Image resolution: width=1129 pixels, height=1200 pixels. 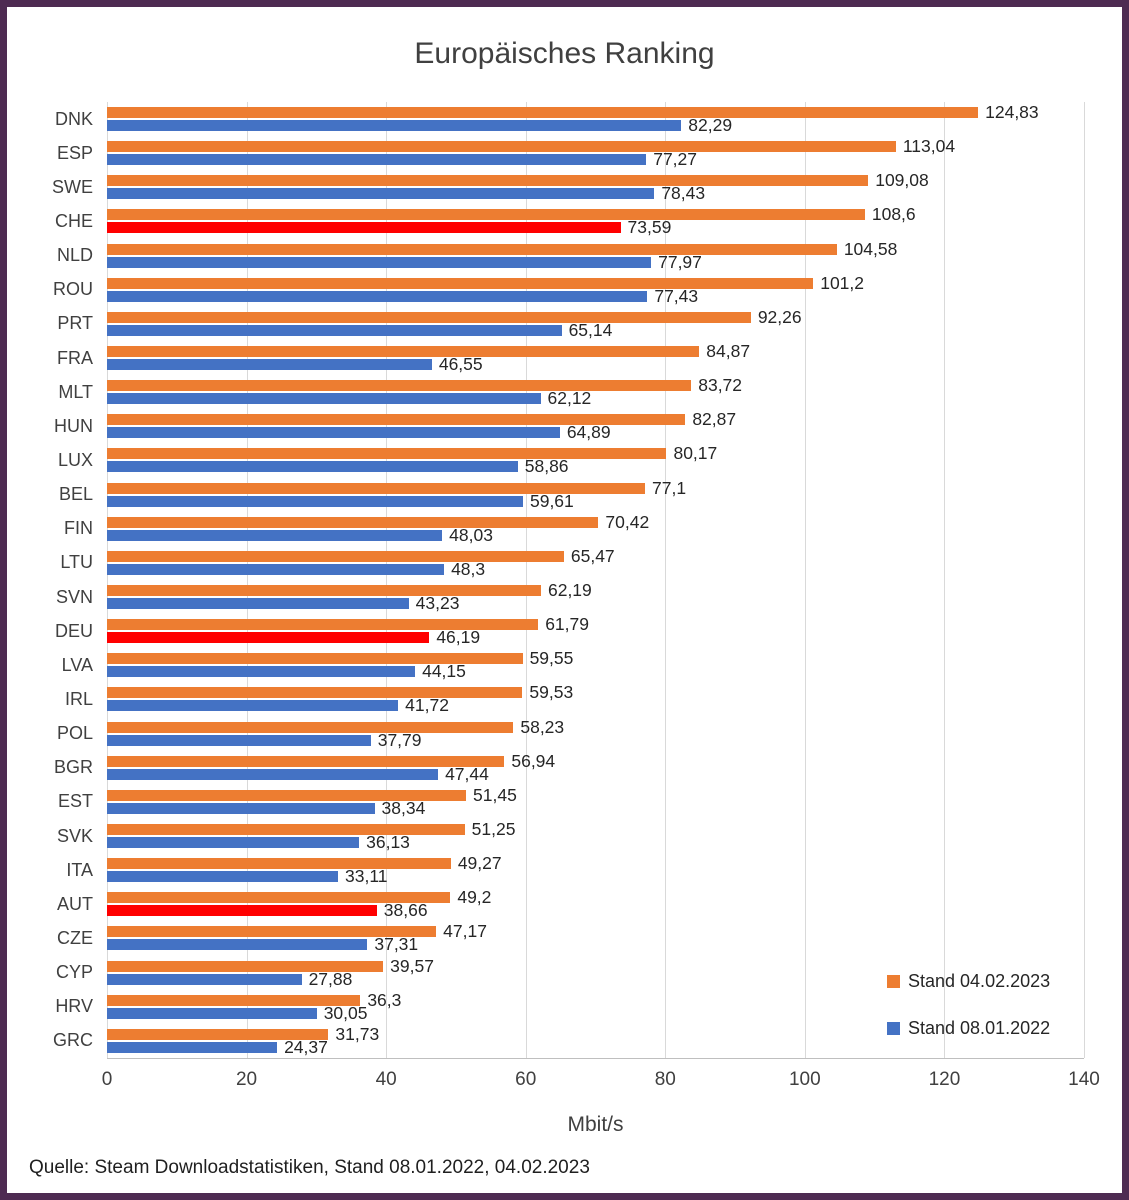 What do you see at coordinates (269, 365) in the screenshot?
I see `bar-fra-2022` at bounding box center [269, 365].